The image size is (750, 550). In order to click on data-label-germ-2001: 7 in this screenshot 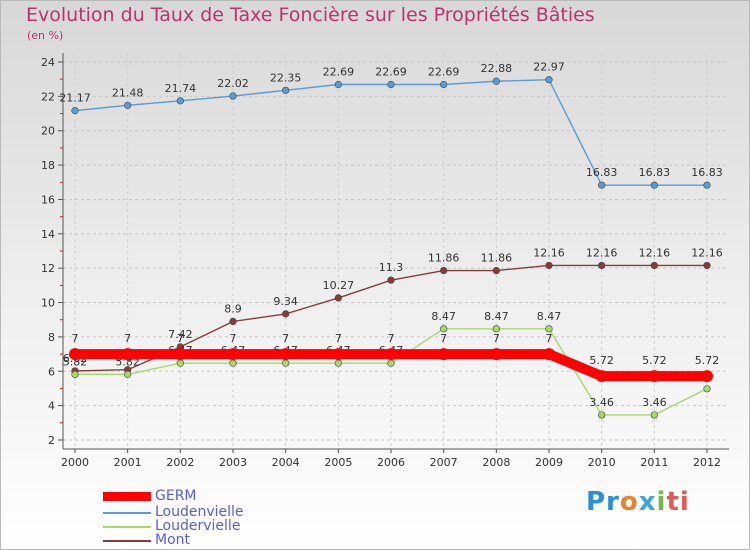, I will do `click(127, 338)`.